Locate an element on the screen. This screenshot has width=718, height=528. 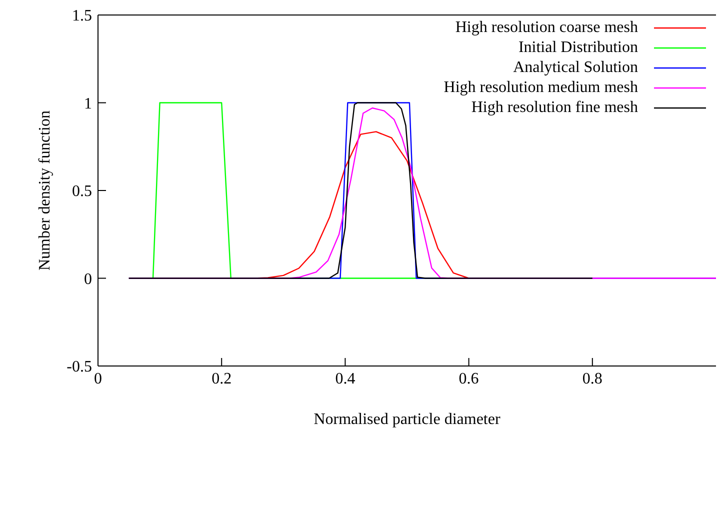
x-axis-title: Normalised particle diameter is located at coordinates (407, 419).